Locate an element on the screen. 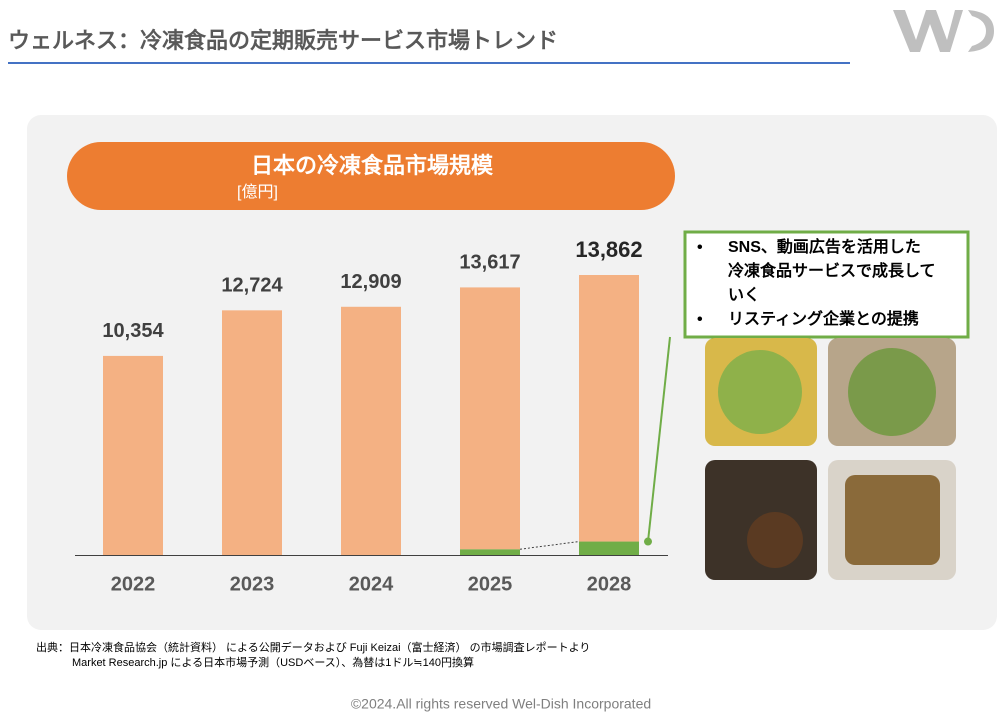 This screenshot has height=723, width=1002. value-label: 10,354 is located at coordinates (133, 331).